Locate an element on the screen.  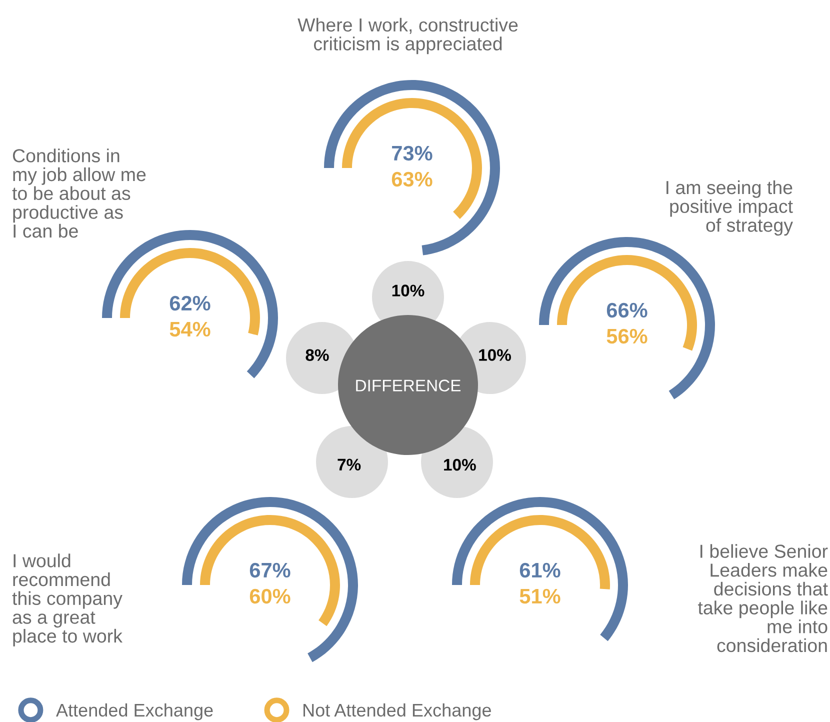
series-label: DIFFERENCE is located at coordinates (408, 386).